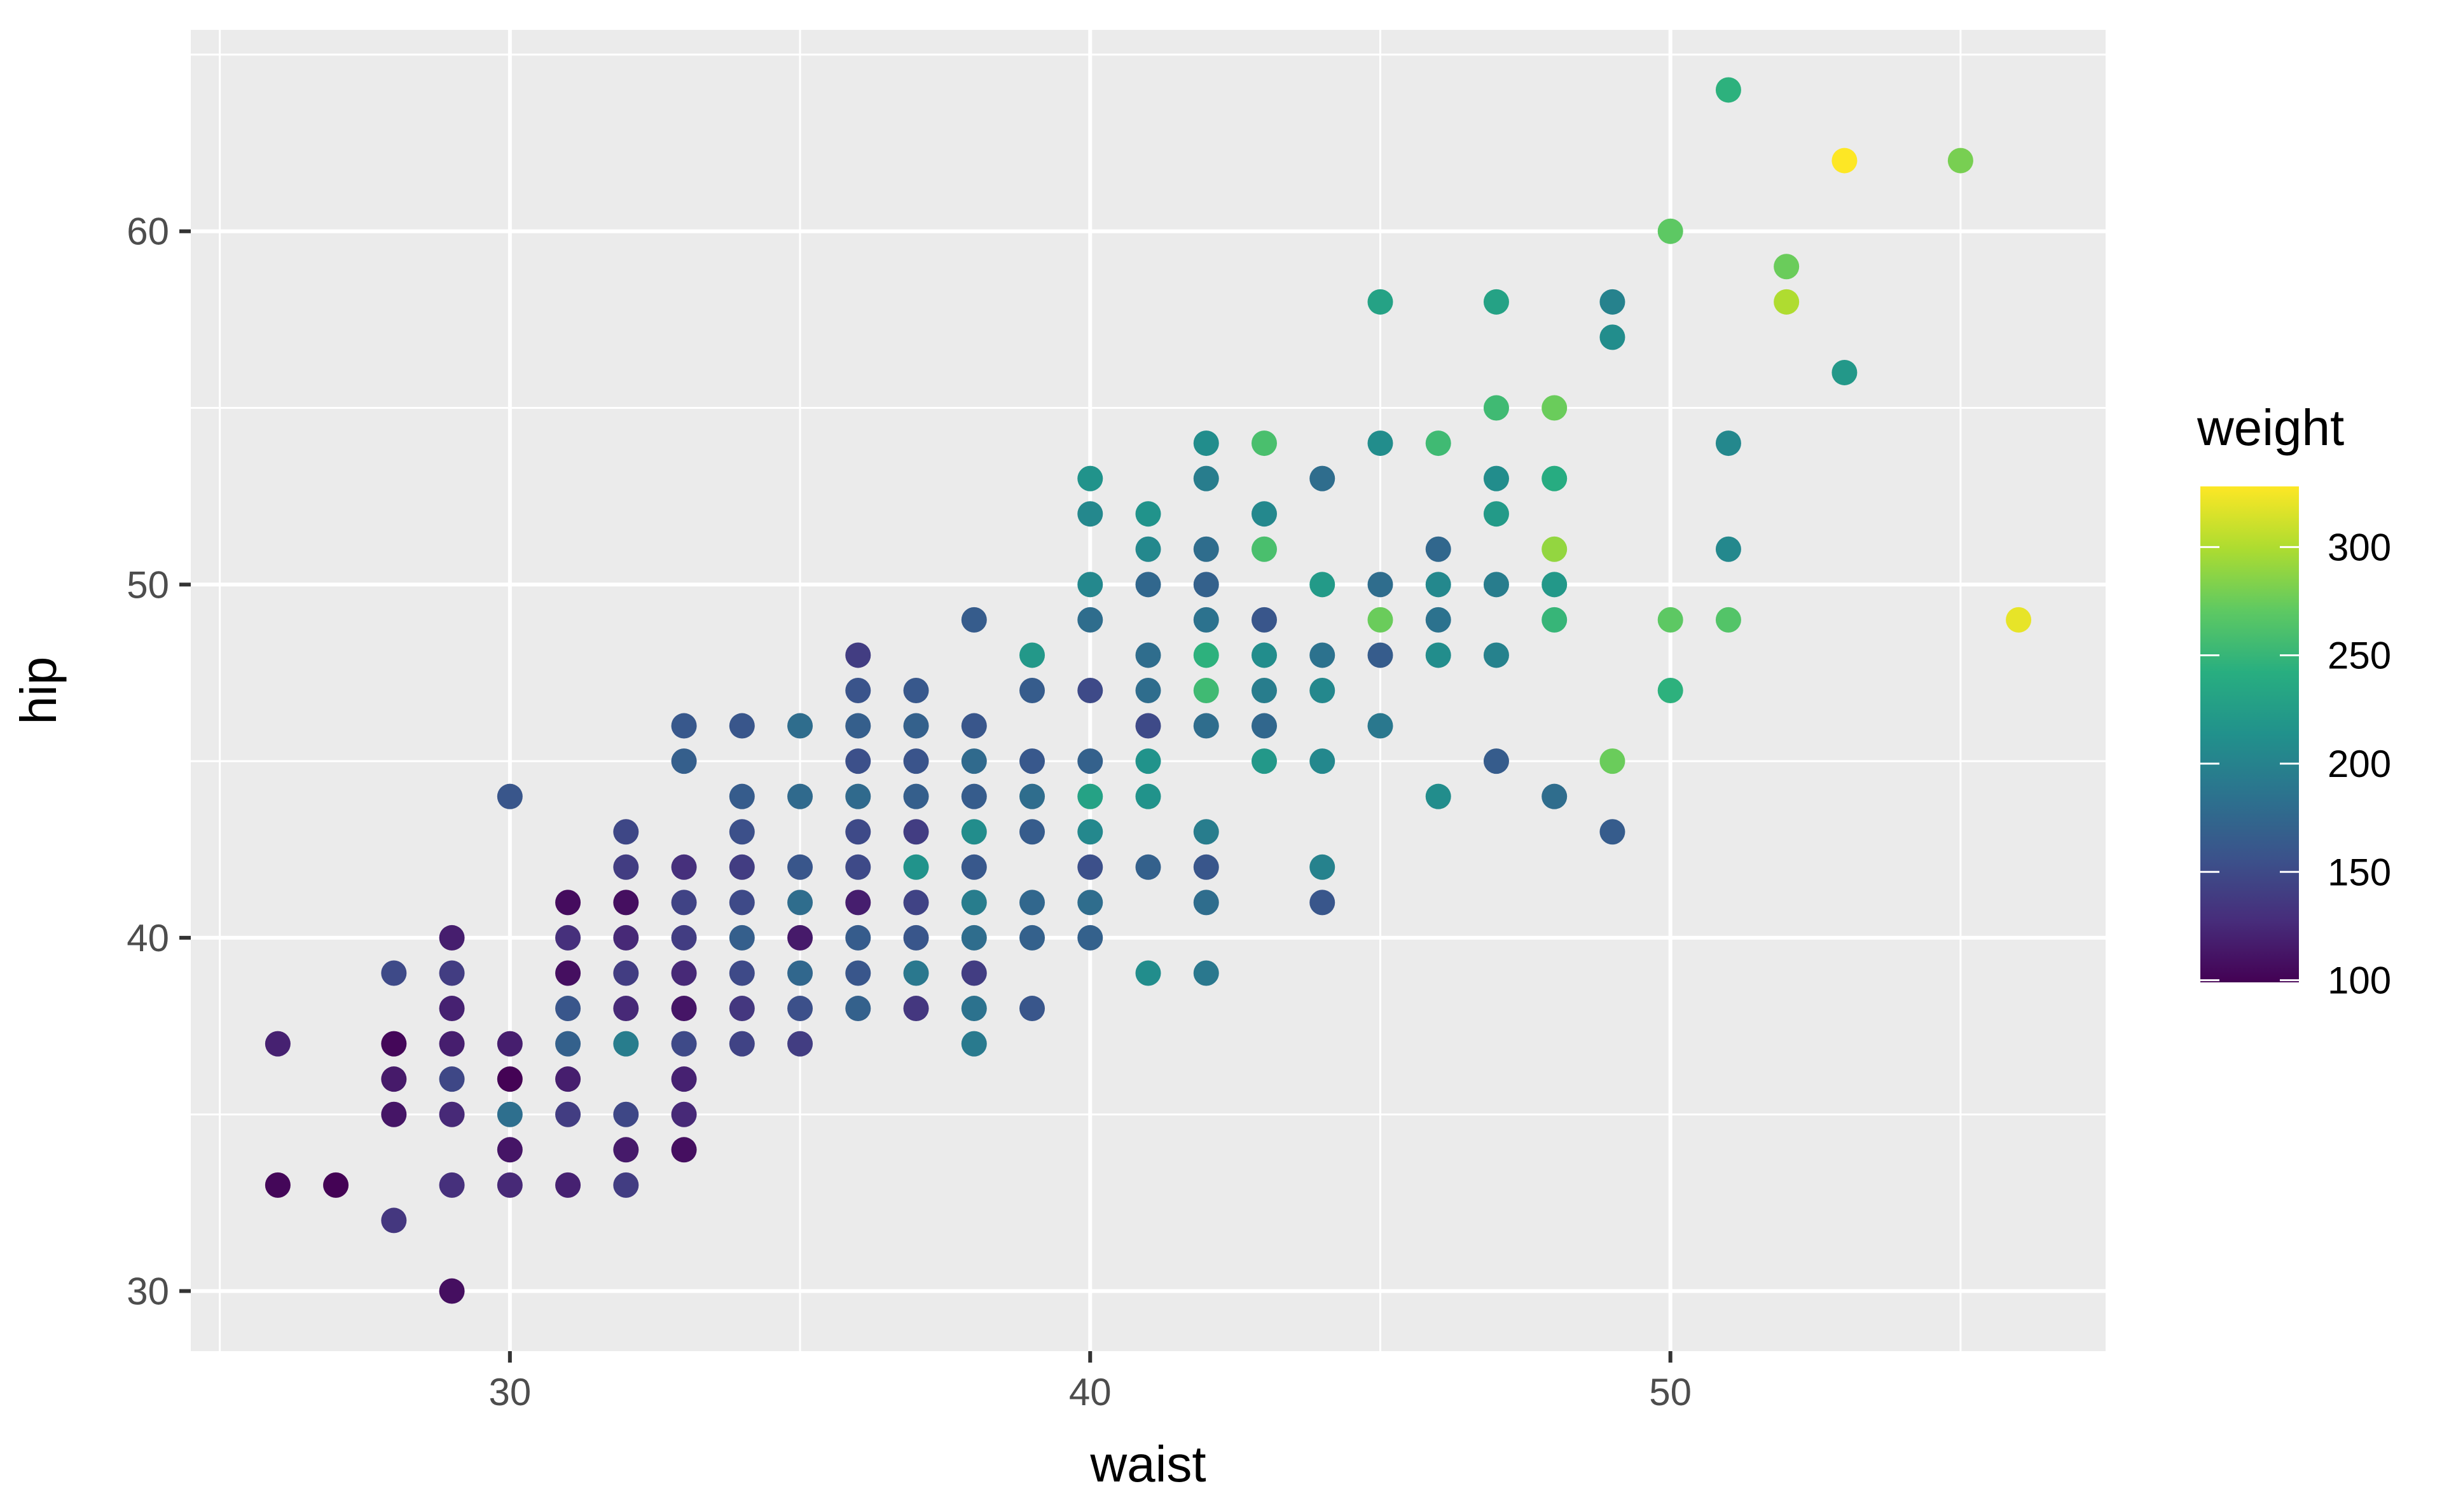 Image resolution: width=2442 pixels, height=1512 pixels. Describe the element at coordinates (148, 1291) in the screenshot. I see `y-tick-label: 30` at that location.